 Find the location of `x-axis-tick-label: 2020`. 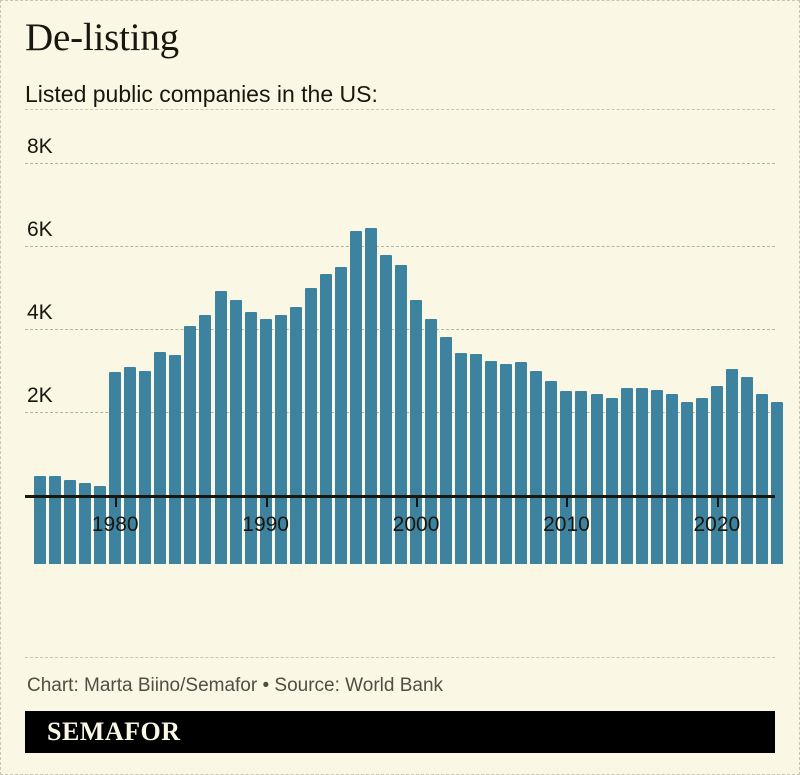

x-axis-tick-label: 2020 is located at coordinates (717, 524).